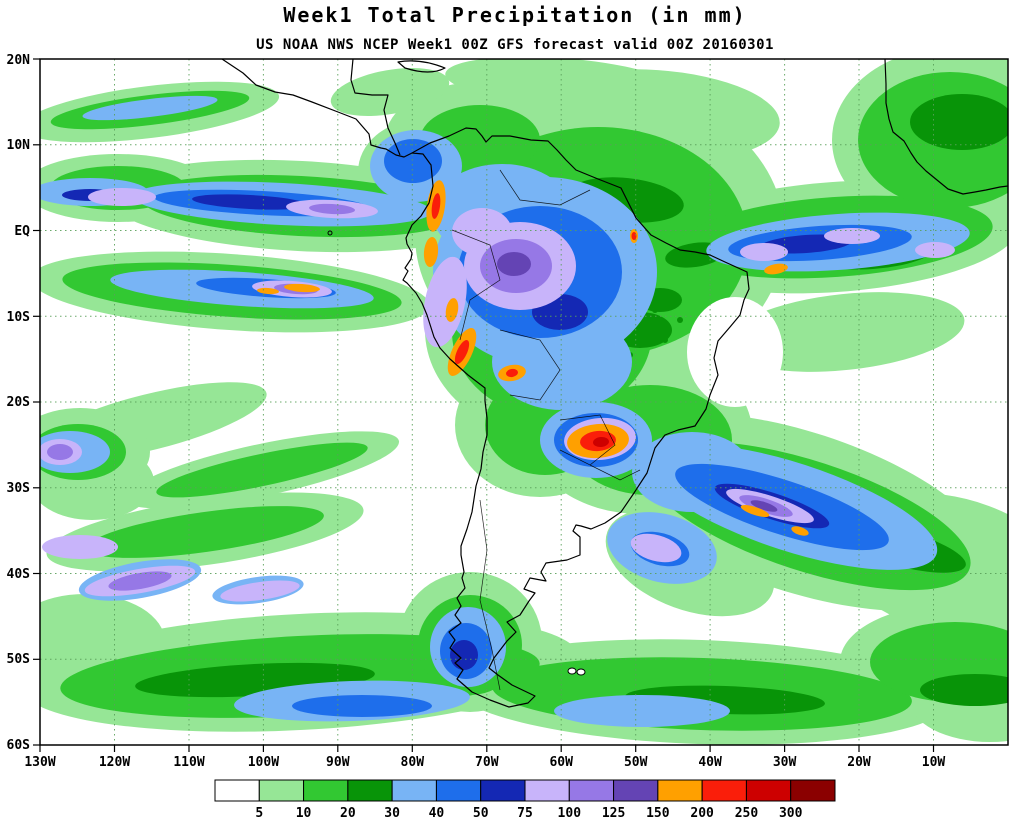  I want to click on colorbar-label: 10, so click(304, 813).